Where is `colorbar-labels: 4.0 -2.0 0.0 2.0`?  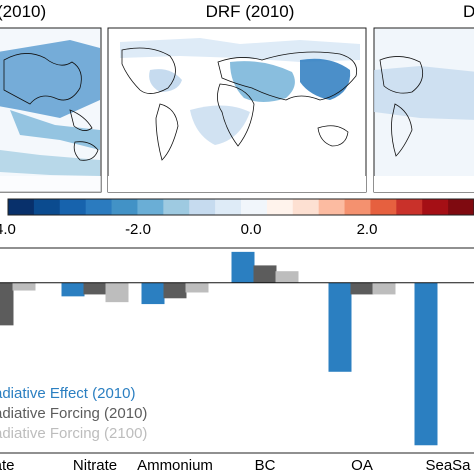
colorbar-labels: 4.0 -2.0 0.0 2.0 is located at coordinates (188, 229).